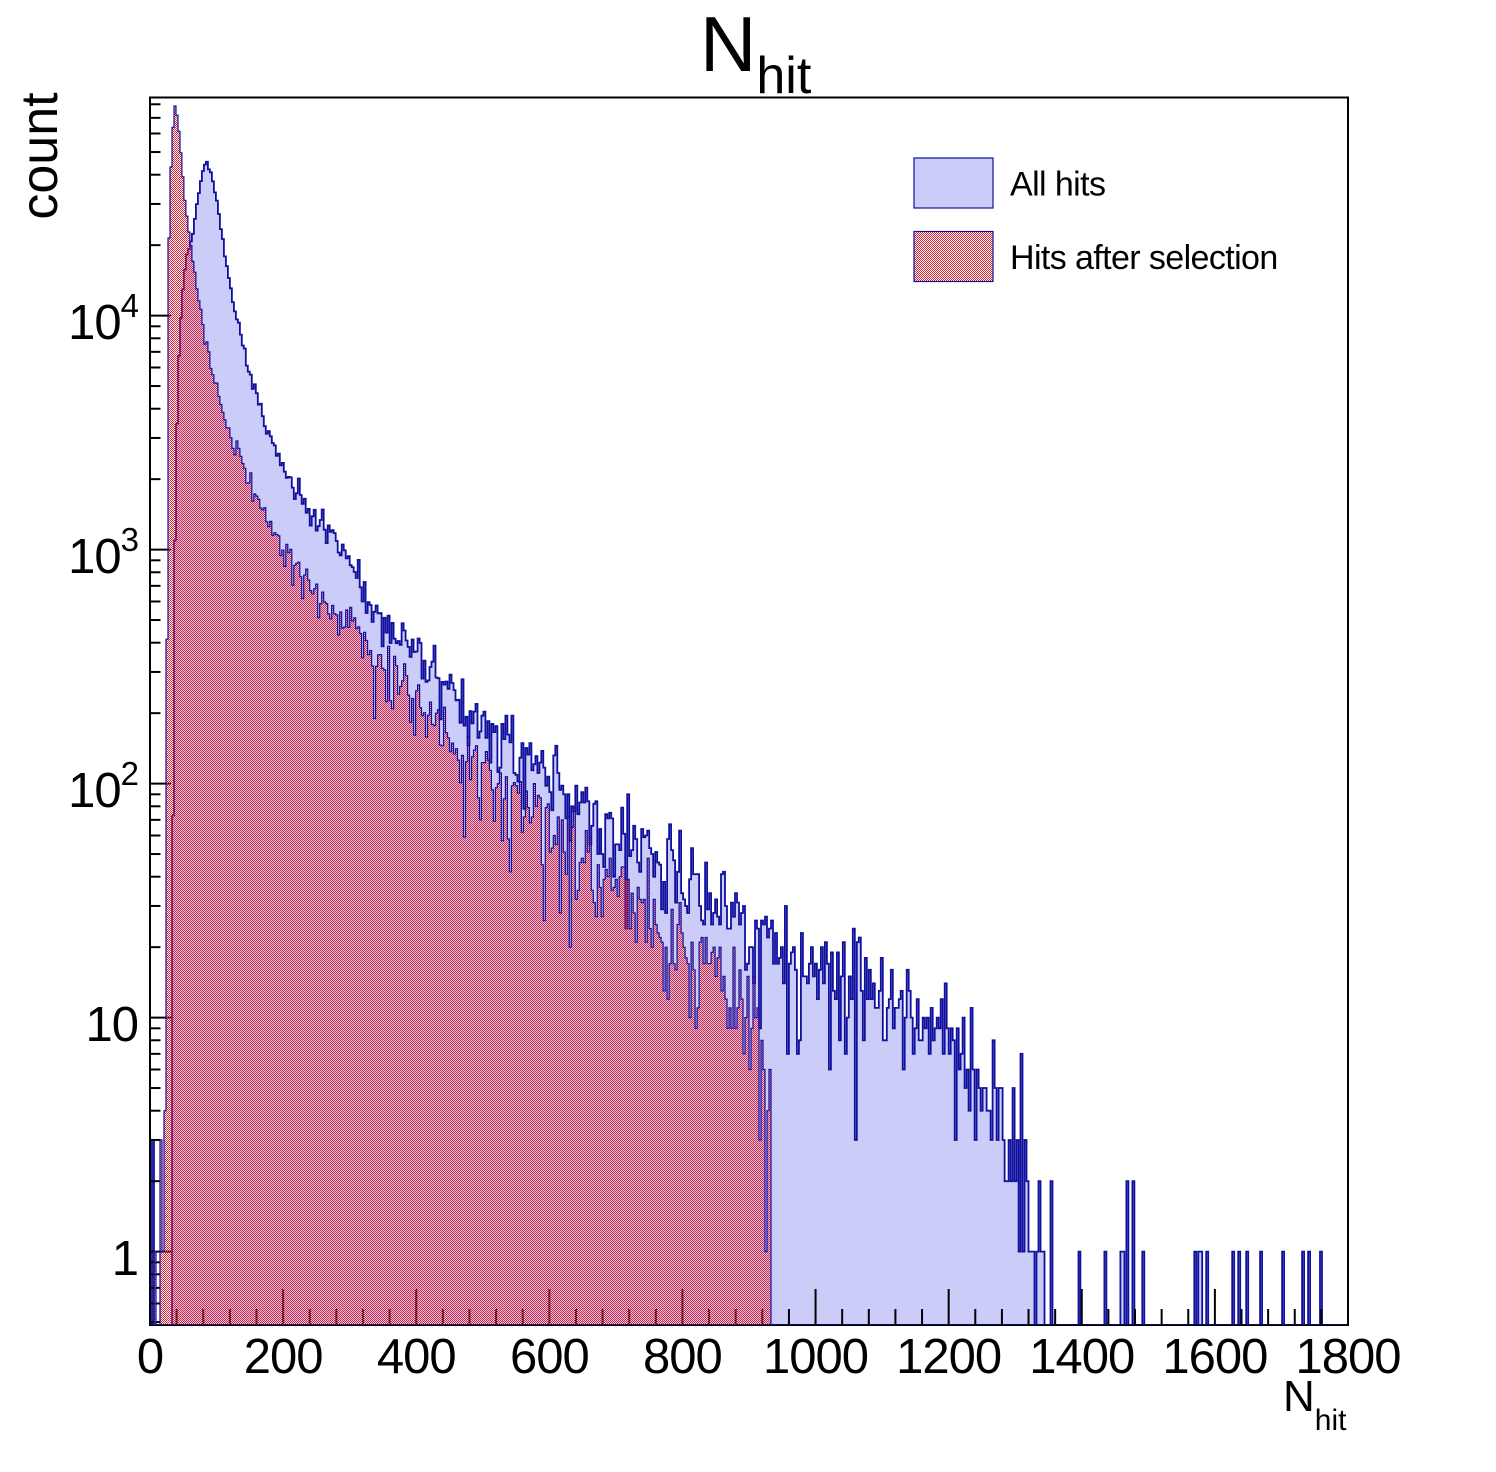 The height and width of the screenshot is (1472, 1496). What do you see at coordinates (1144, 258) in the screenshot?
I see `legend-label-hits-after-selection: Hits after selection` at bounding box center [1144, 258].